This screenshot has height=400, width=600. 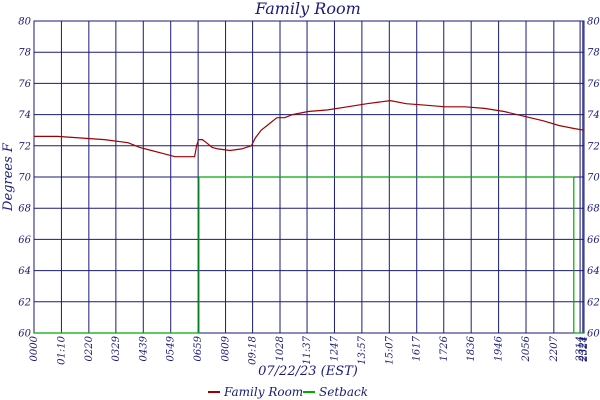 I want to click on y-tick-label-right: 62, so click(x=593, y=302).